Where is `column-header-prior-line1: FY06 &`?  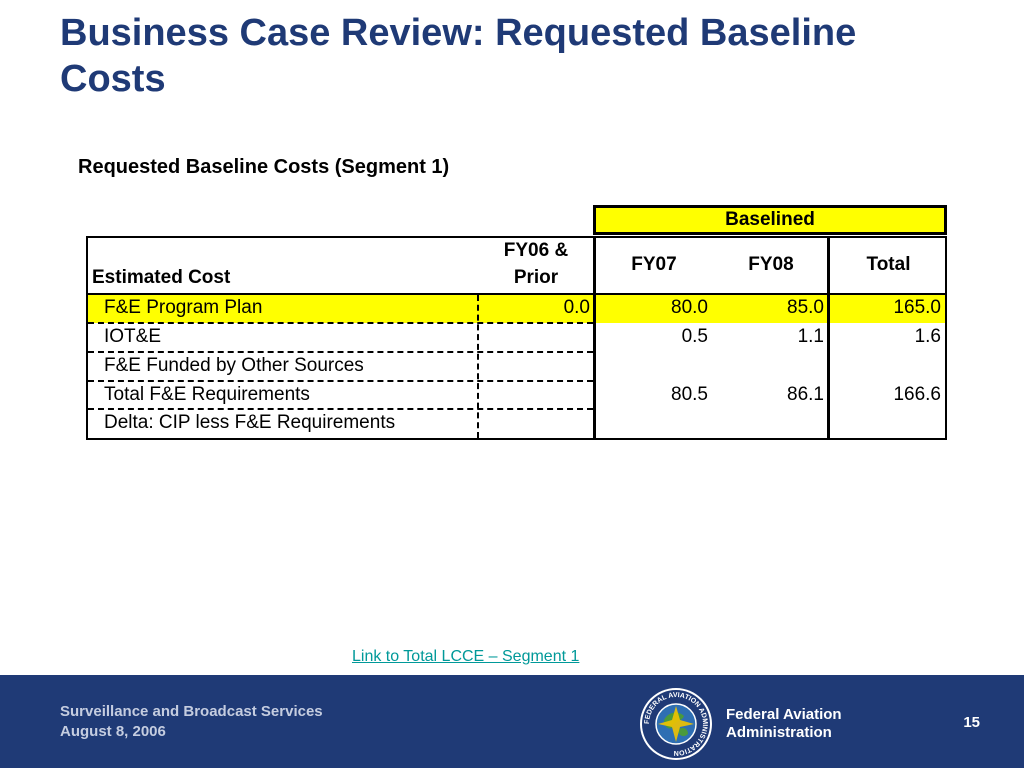 column-header-prior-line1: FY06 & is located at coordinates (536, 250).